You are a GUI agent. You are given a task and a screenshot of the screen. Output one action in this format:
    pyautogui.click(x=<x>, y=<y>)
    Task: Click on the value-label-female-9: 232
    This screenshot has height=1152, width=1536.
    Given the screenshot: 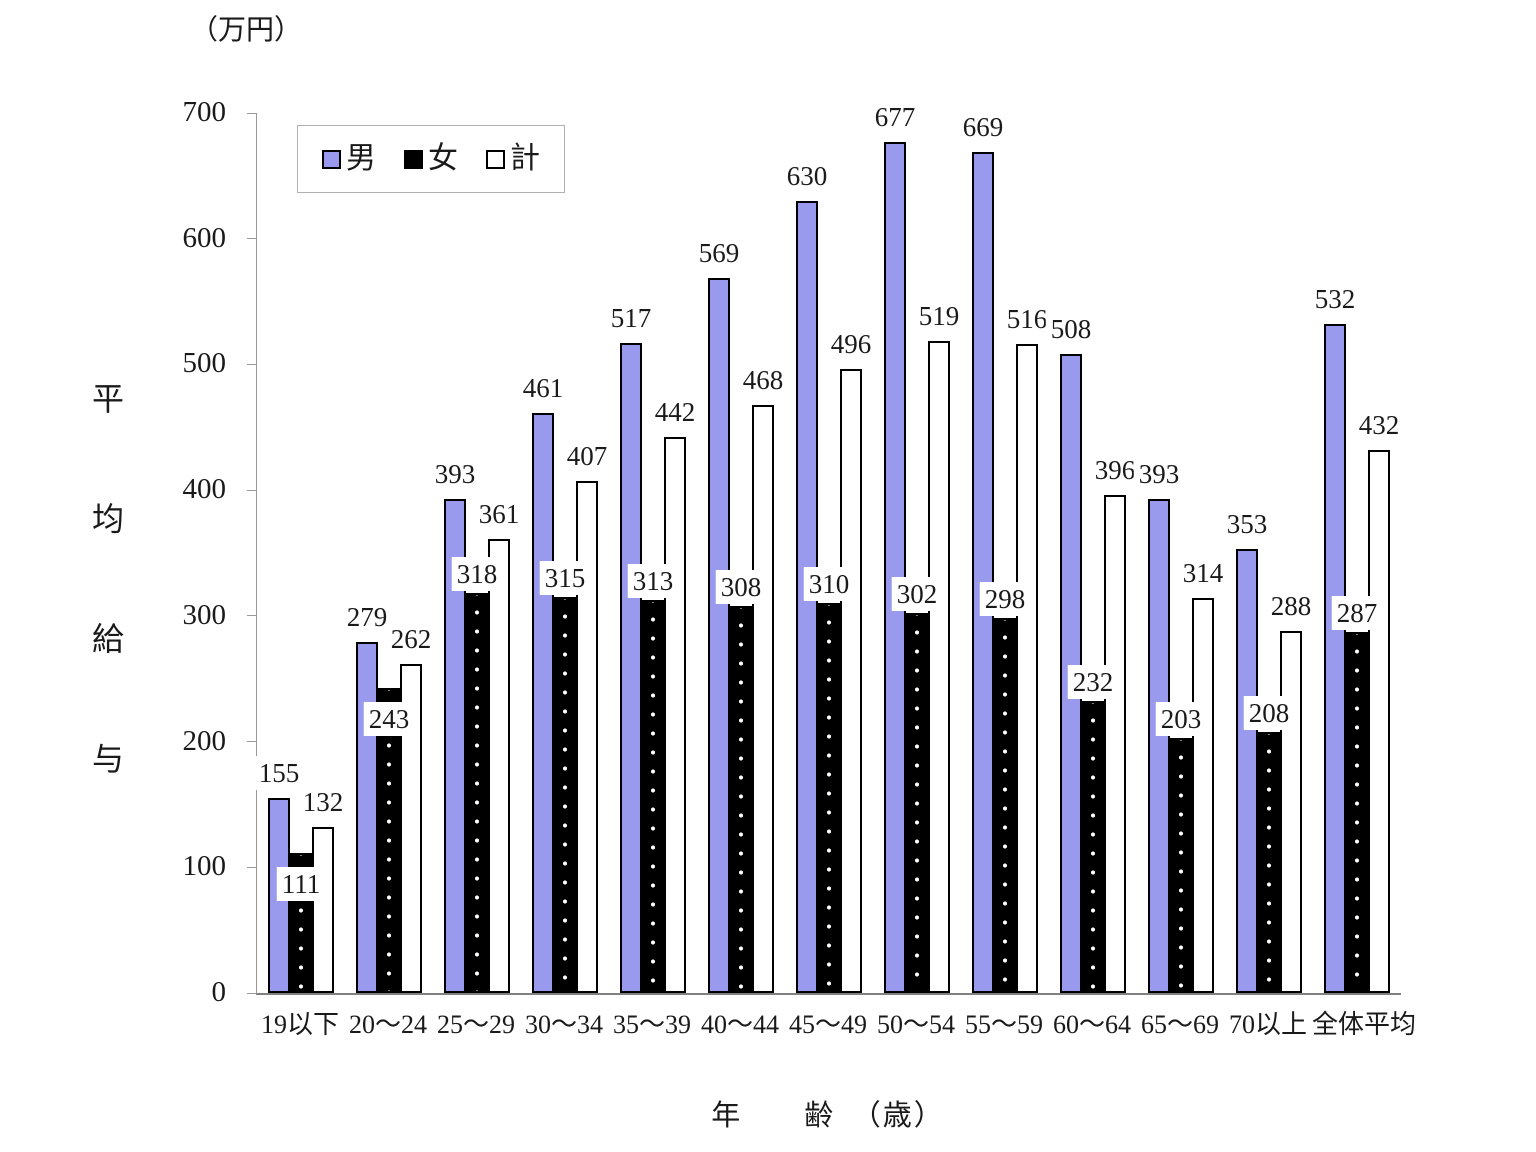 What is the action you would take?
    pyautogui.click(x=1093, y=682)
    